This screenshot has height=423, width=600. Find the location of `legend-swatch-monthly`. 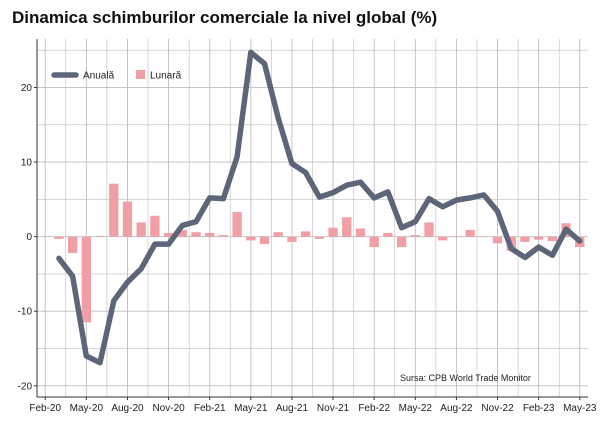

legend-swatch-monthly is located at coordinates (140, 74).